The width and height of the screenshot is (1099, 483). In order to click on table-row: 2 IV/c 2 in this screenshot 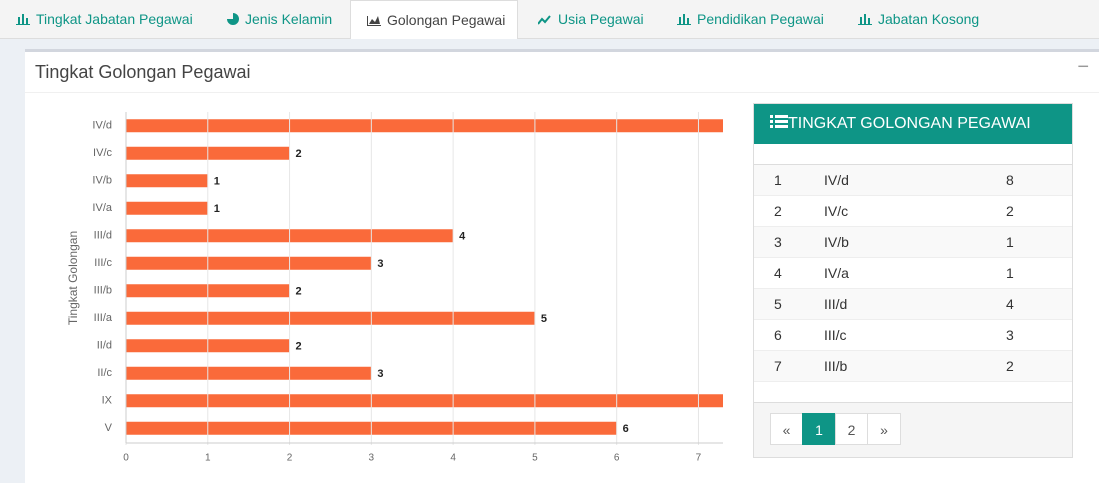, I will do `click(913, 211)`.